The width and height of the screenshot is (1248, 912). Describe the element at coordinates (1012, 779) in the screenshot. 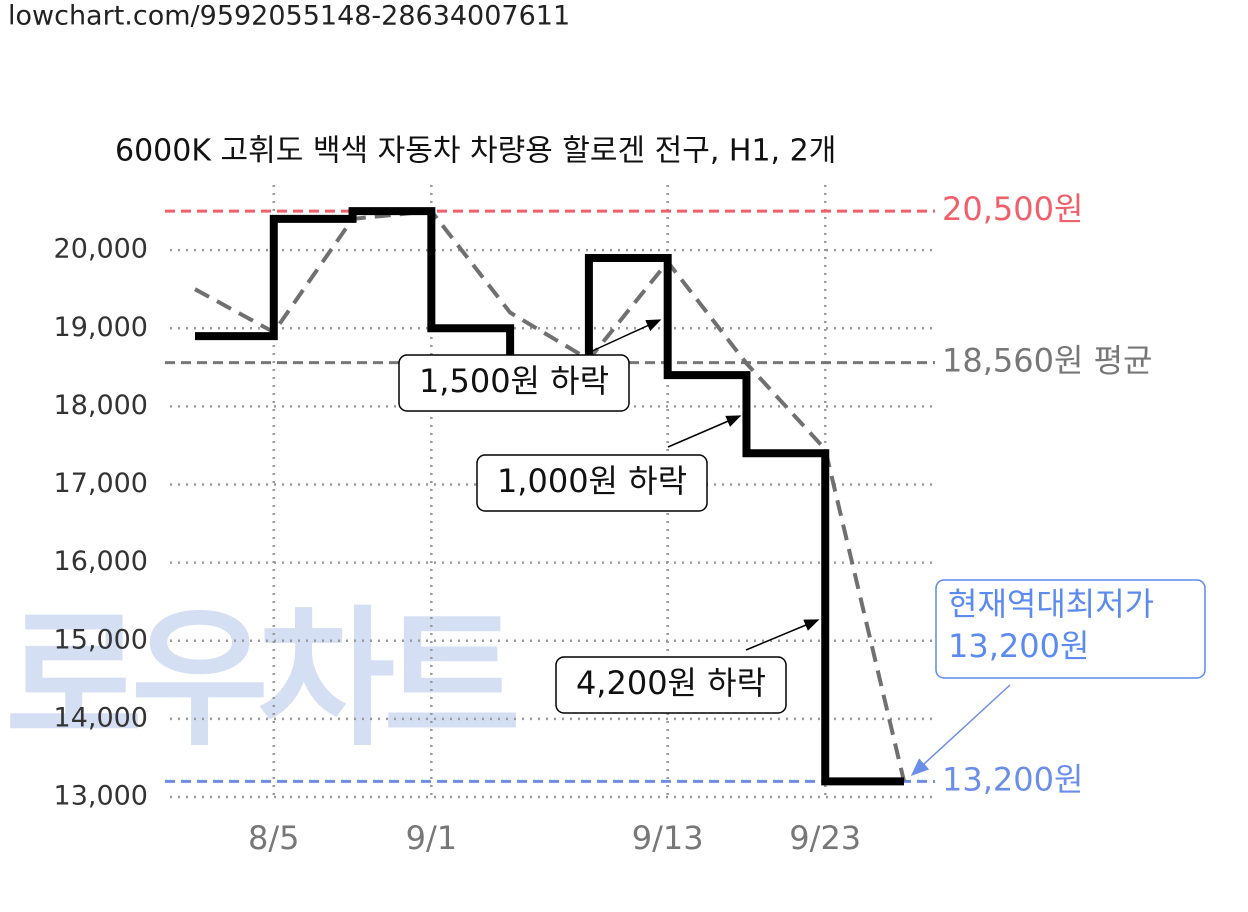

I see `reference-label: 13,200원` at that location.